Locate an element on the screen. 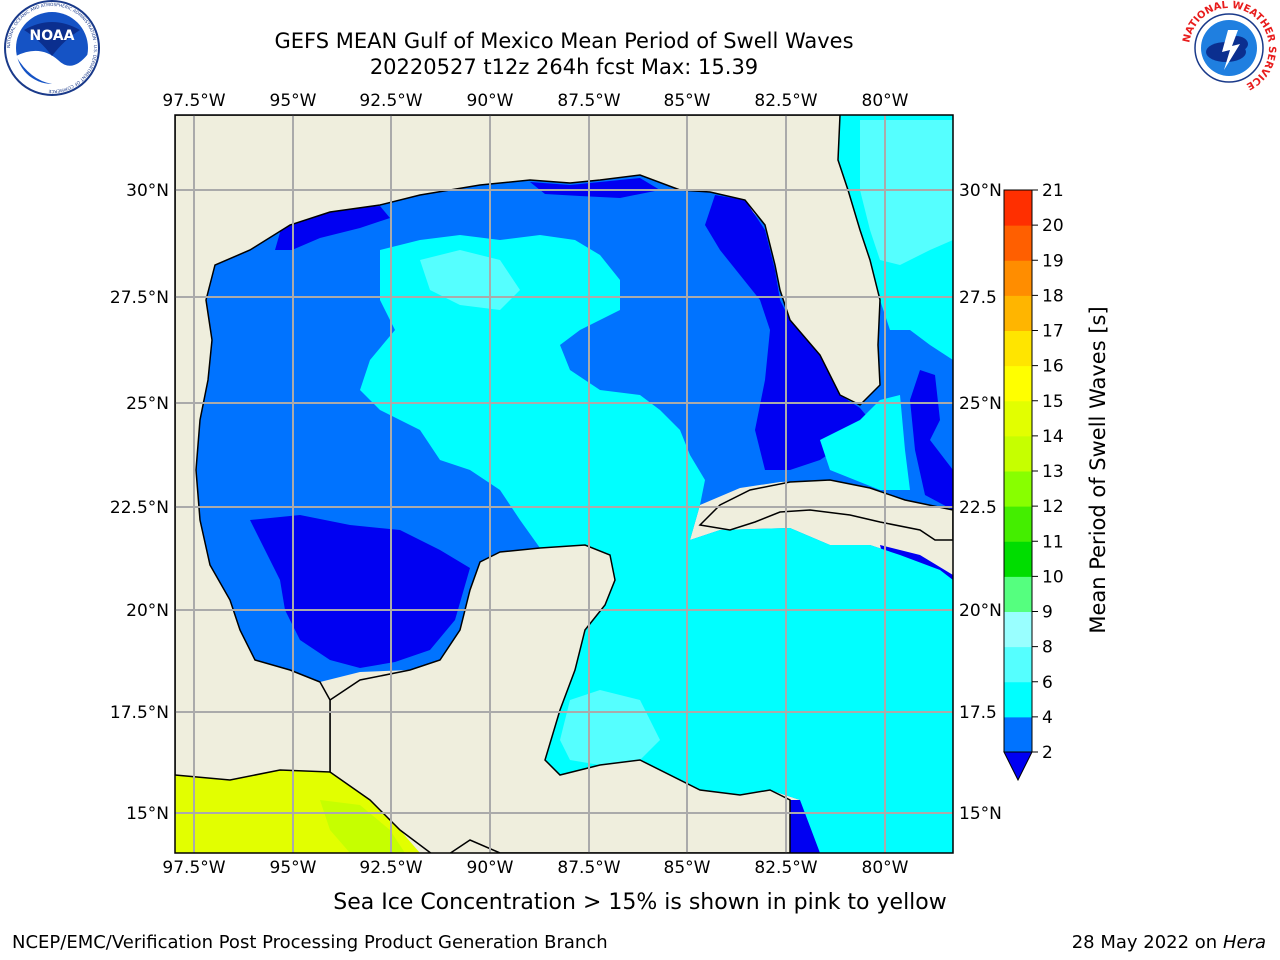  lat-tick-left: 20°N is located at coordinates (147, 611).